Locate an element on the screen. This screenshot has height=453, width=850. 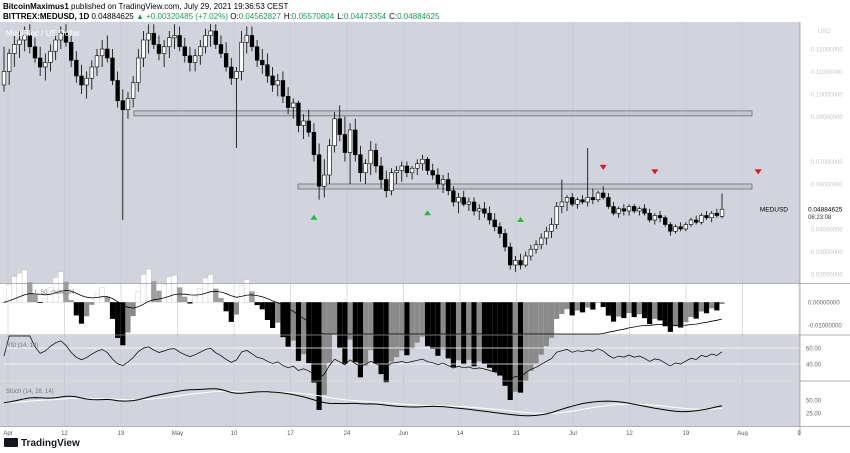
tradingview-logo: TradingView is located at coordinates (42, 443).